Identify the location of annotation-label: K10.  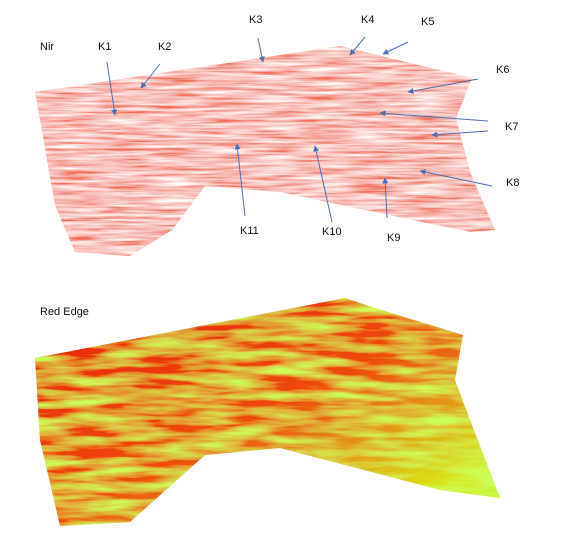
(332, 232).